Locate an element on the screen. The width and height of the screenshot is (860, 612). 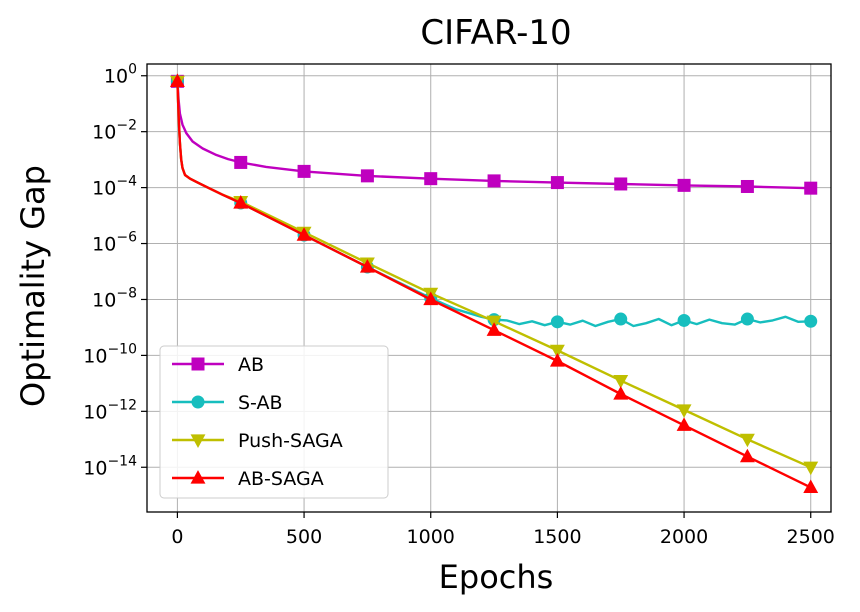
legend-item-push-saga: Push-SAGA is located at coordinates (257, 441).